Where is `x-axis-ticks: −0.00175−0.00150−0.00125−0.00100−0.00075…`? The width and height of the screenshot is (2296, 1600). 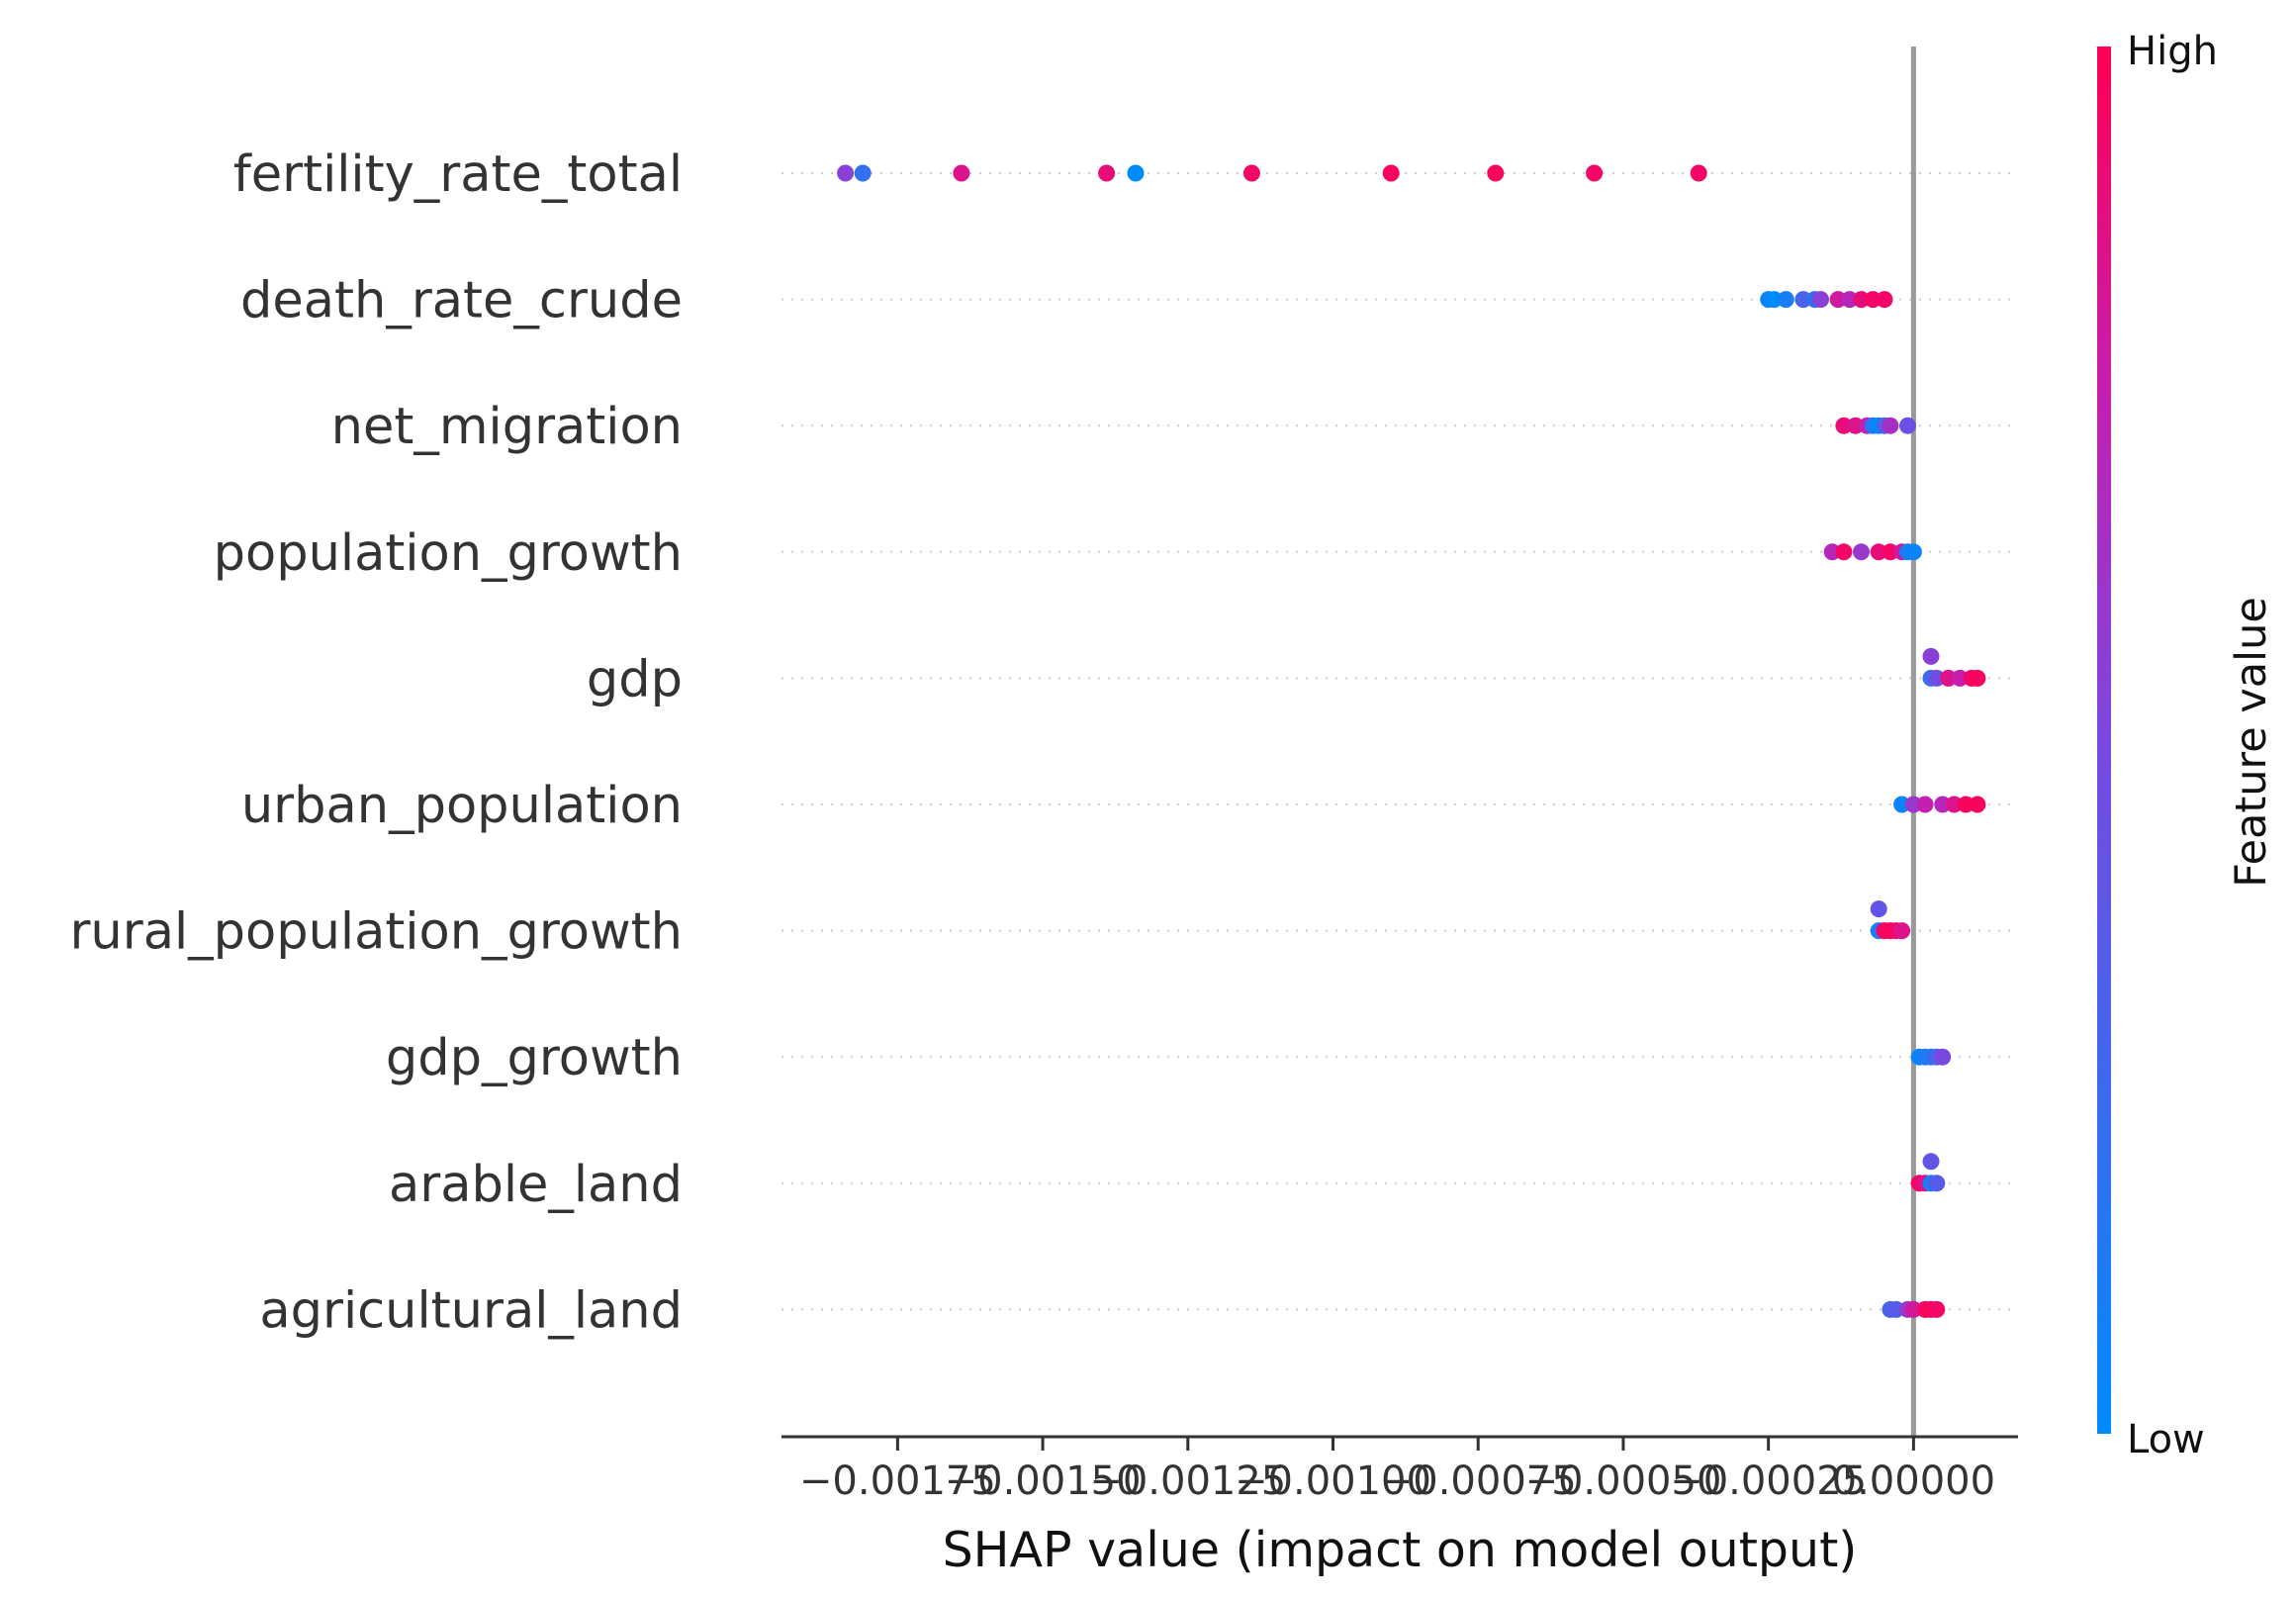
x-axis-ticks: −0.00175−0.00150−0.00125−0.00100−0.00075… is located at coordinates (1397, 1471).